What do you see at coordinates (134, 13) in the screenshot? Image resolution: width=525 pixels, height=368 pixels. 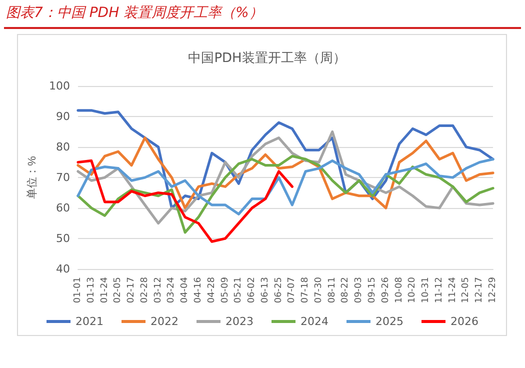 I see `chart-title: 图表7：中国 PDH 装置周度开工率（%）` at bounding box center [134, 13].